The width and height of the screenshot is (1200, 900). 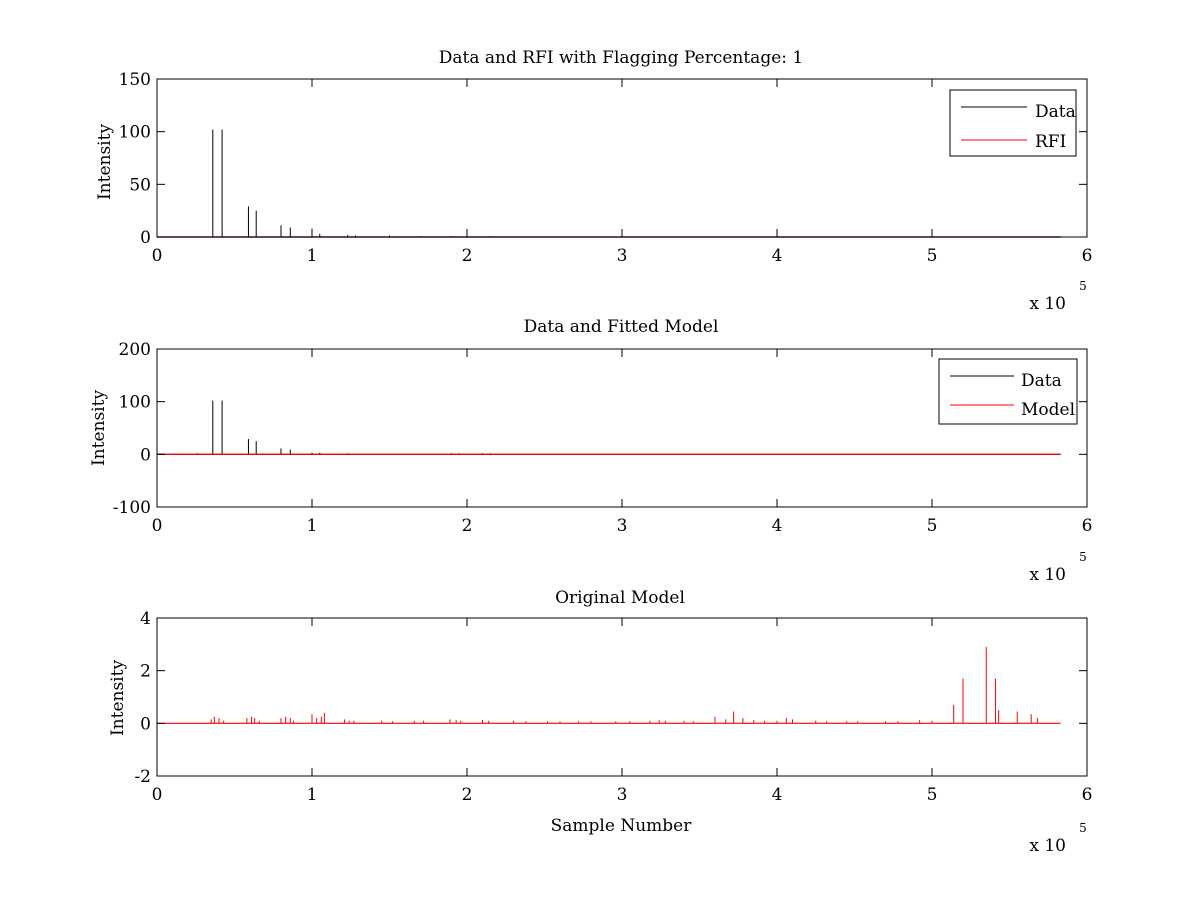 I want to click on subplot-1-title: Data and RFI with Flagging Percentage: 1, so click(x=621, y=58).